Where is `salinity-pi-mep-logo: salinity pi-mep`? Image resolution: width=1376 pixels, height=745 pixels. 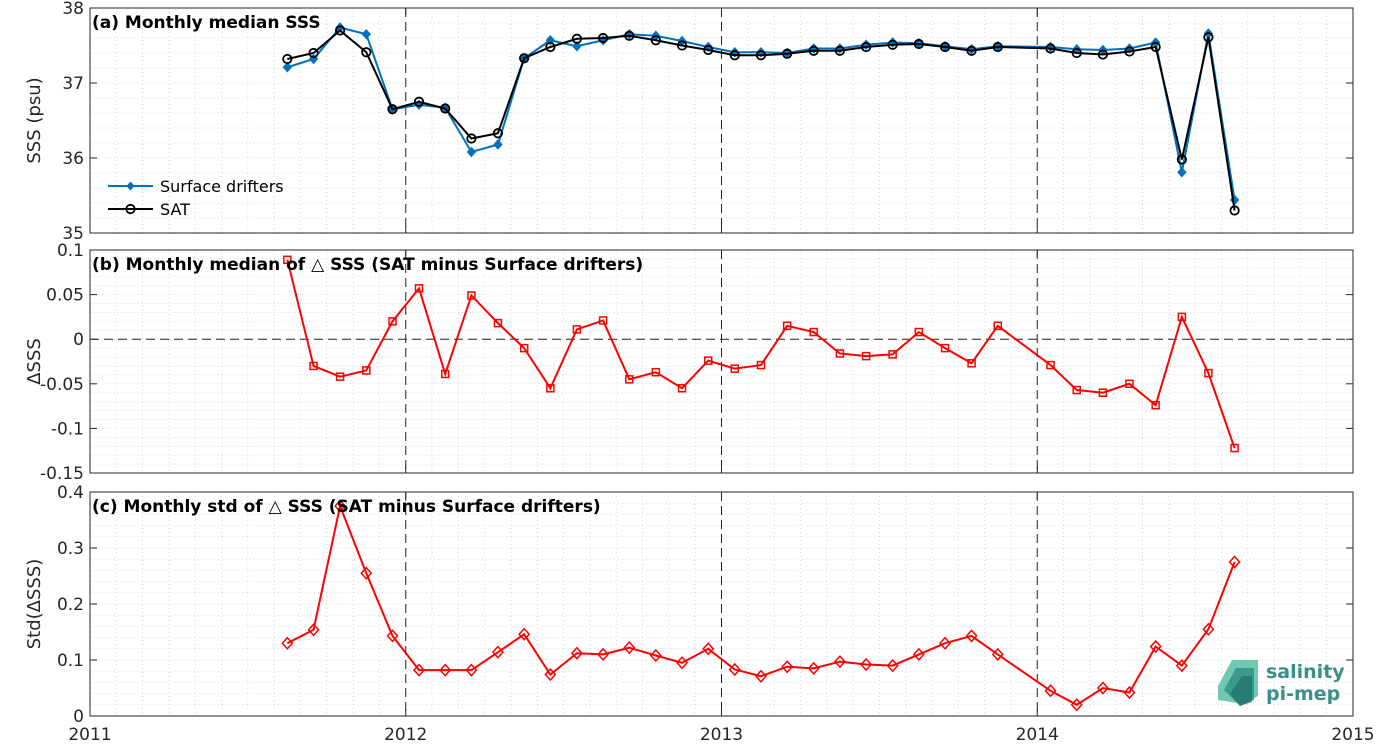 salinity-pi-mep-logo: salinity pi-mep is located at coordinates (1281, 683).